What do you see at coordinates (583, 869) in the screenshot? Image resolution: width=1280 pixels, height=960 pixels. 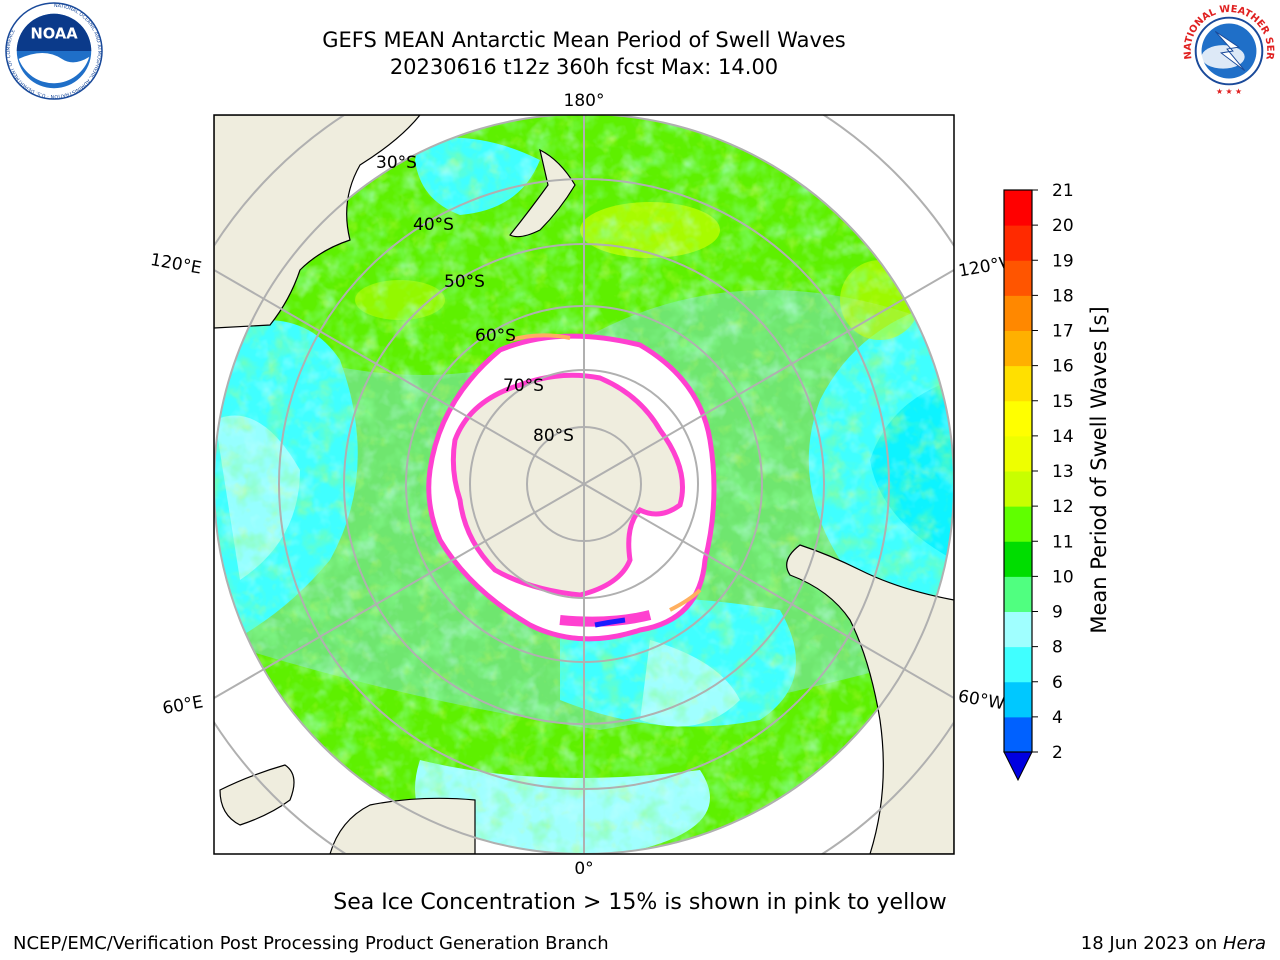 I see `lon-label-0: 0°` at bounding box center [583, 869].